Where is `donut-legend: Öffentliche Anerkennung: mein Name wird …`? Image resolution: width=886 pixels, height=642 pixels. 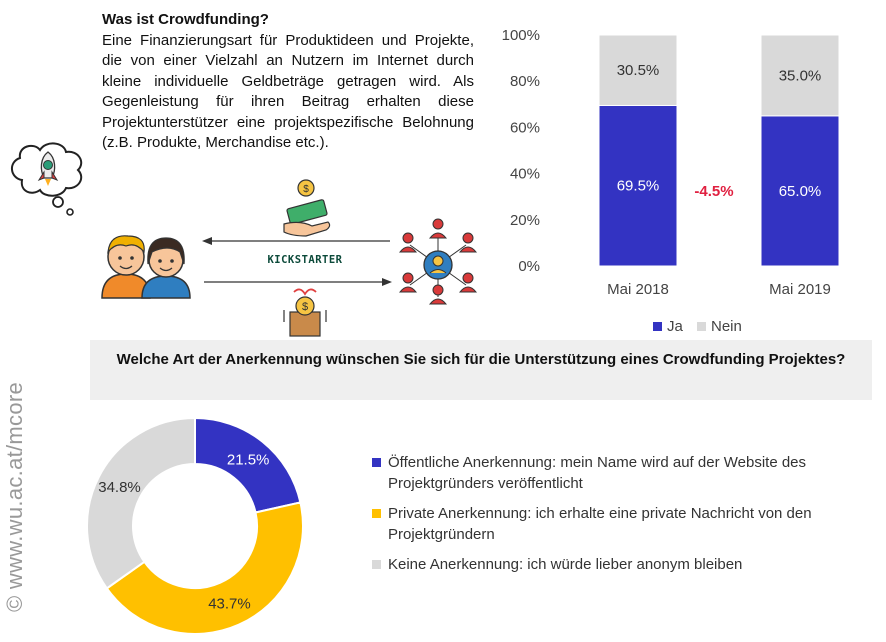
donut-legend: Öffentliche Anerkennung: mein Name wird … is located at coordinates (622, 518).